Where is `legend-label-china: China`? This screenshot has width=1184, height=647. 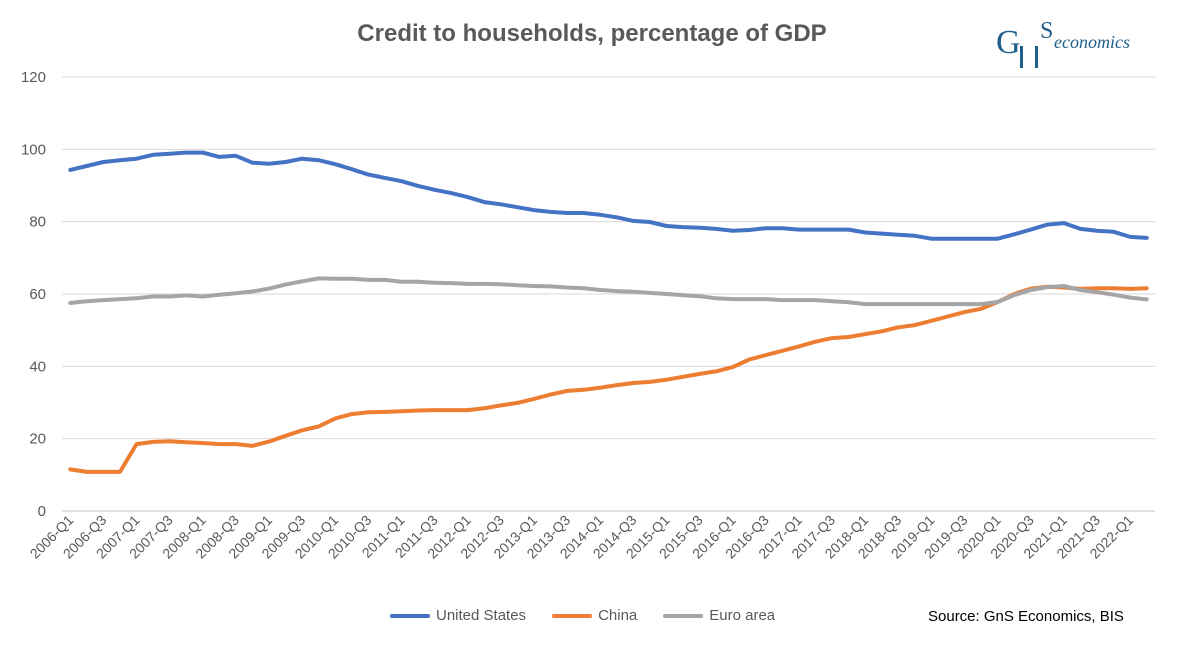 legend-label-china: China is located at coordinates (618, 615).